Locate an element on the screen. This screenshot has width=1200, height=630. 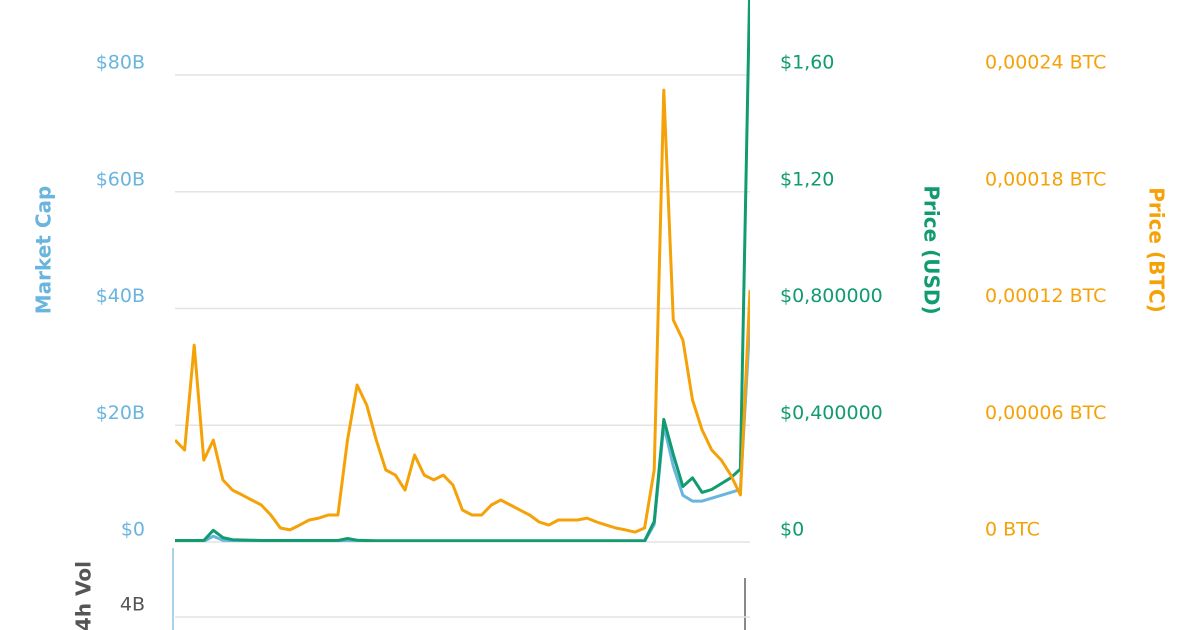
tick-label: $0,800000 is located at coordinates (831, 296).